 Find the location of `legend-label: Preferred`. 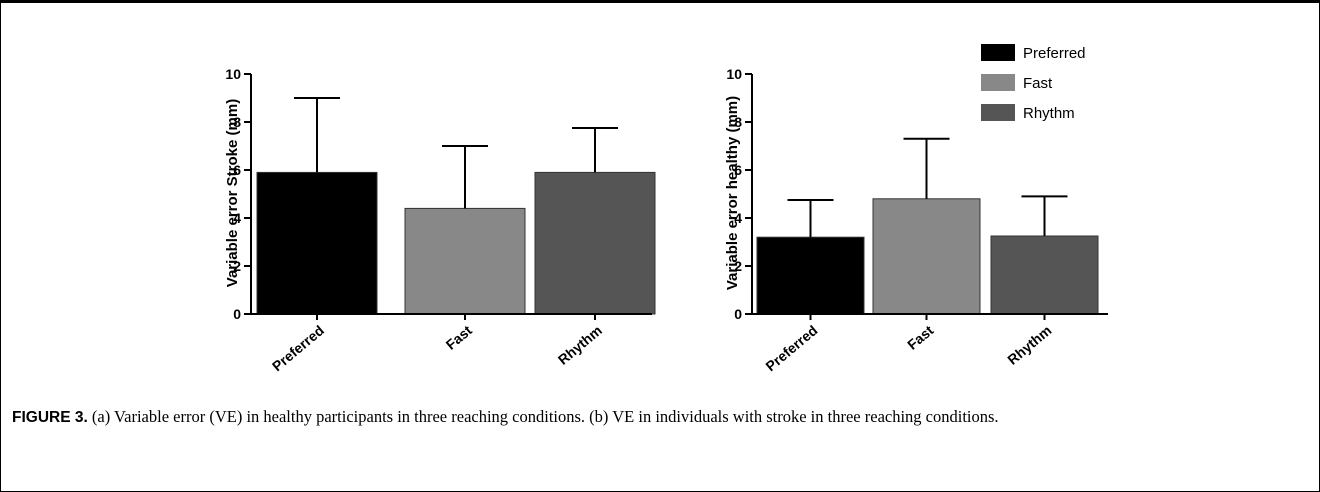

legend-label: Preferred is located at coordinates (1054, 53).